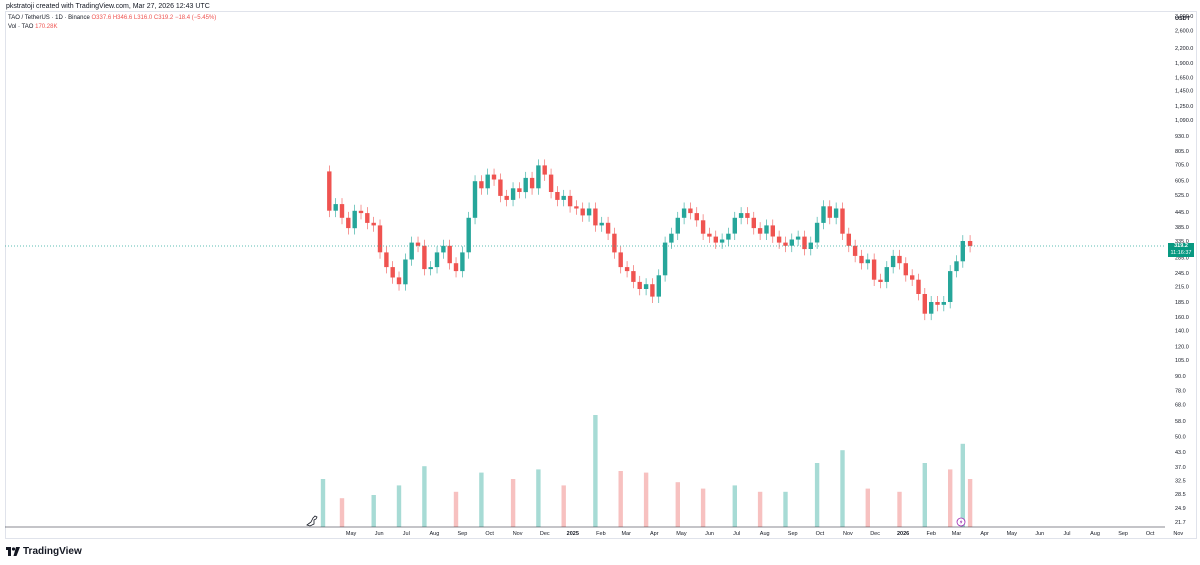 Image resolution: width=1200 pixels, height=565 pixels. Describe the element at coordinates (1182, 213) in the screenshot. I see `price-tick-label: 445.0` at that location.